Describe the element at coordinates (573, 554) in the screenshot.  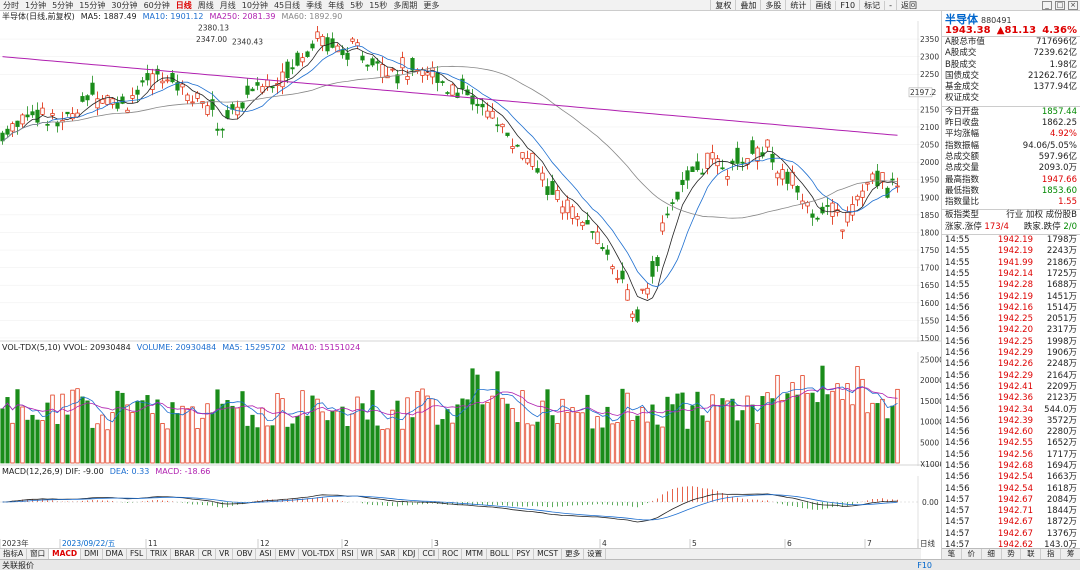
I see `indicator-tab-24: 更多` at that location.